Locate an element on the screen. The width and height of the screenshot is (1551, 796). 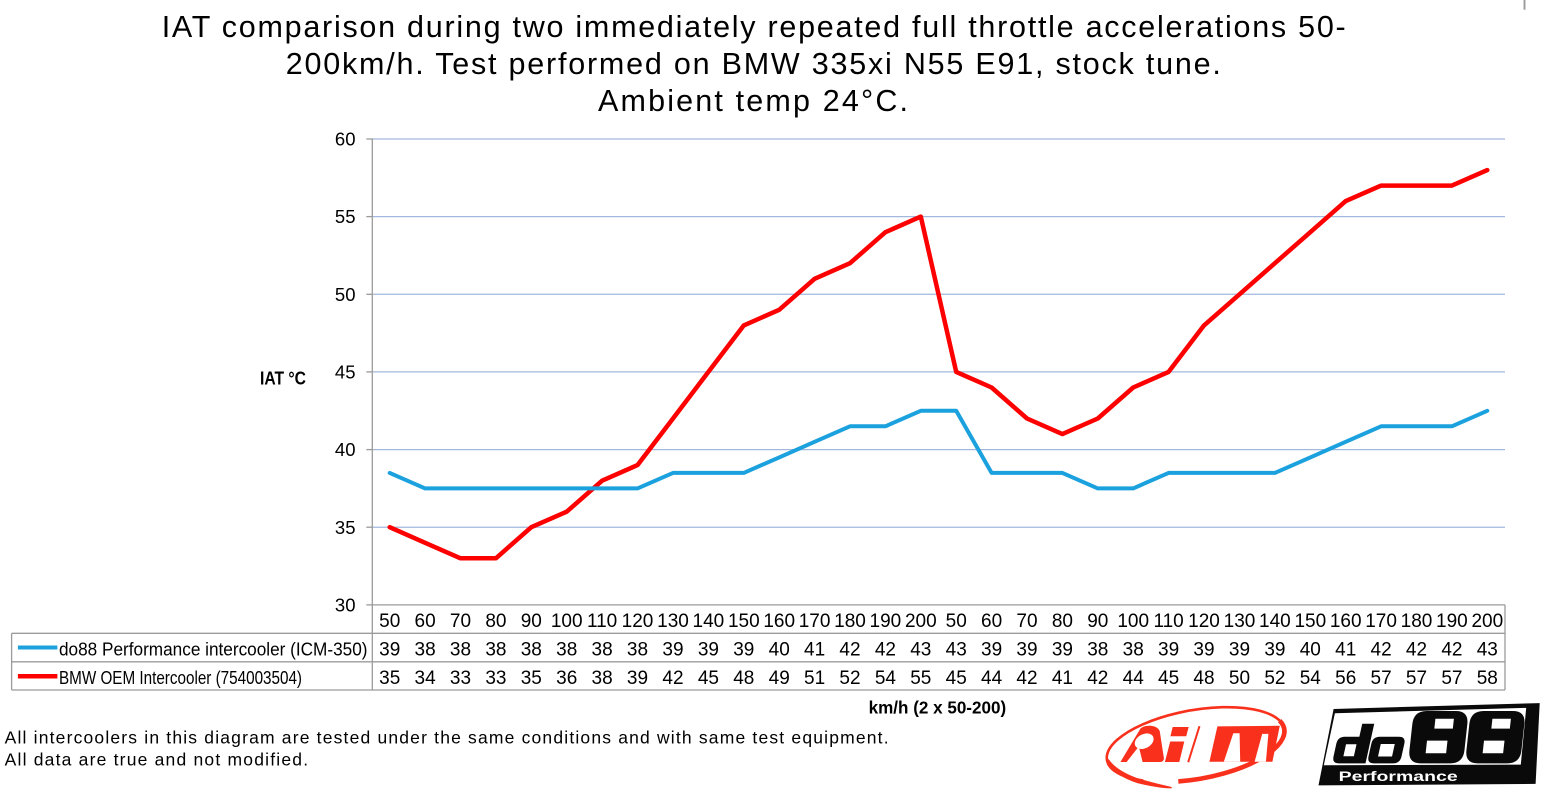
svg-text: 58 is located at coordinates (1487, 678).